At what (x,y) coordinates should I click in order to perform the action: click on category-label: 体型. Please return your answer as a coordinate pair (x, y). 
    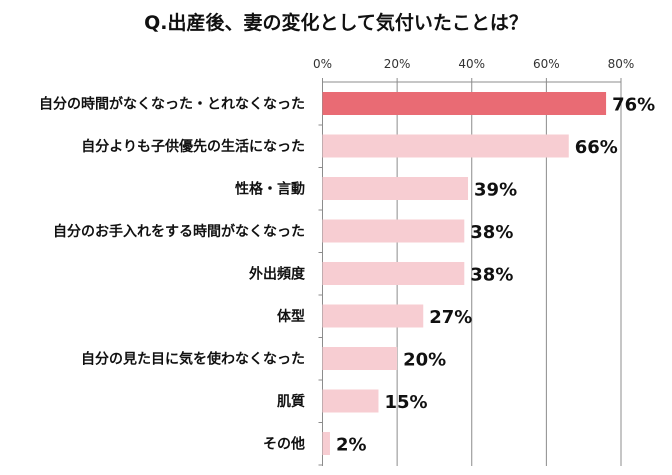
    Looking at the image, I should click on (291, 316).